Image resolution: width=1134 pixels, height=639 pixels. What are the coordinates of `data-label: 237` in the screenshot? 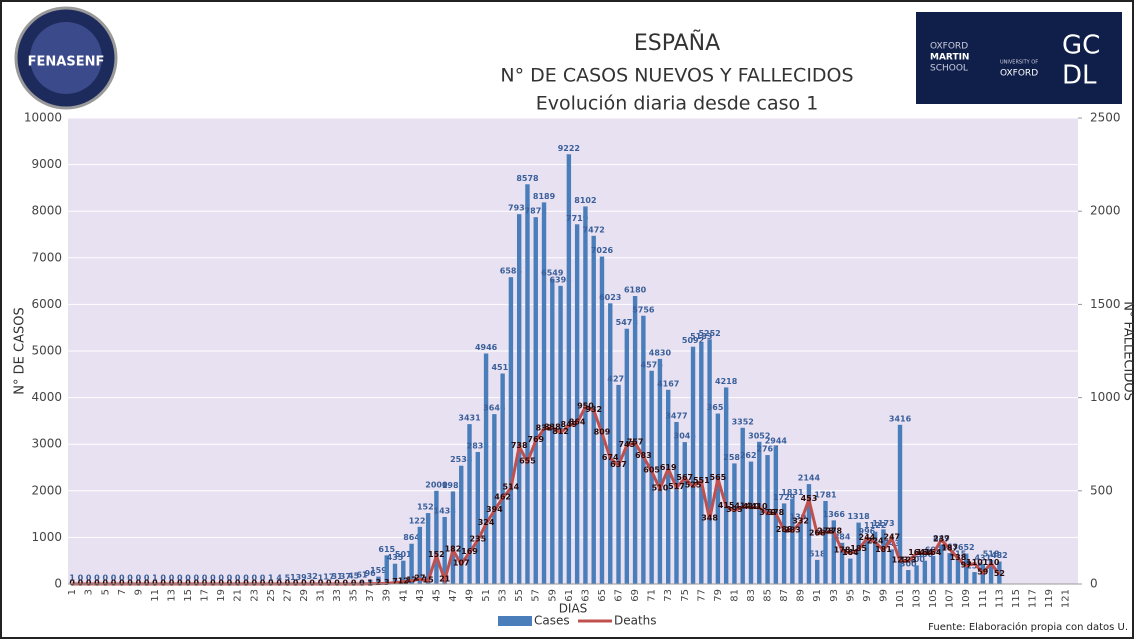 It's located at (941, 538).